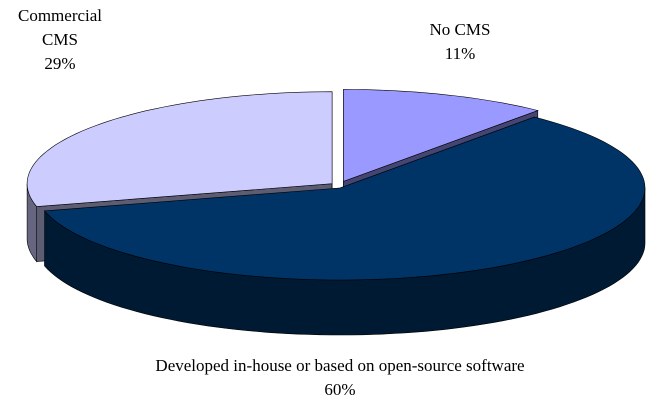 This screenshot has height=411, width=657. What do you see at coordinates (60, 63) in the screenshot?
I see `value-label: 29%` at bounding box center [60, 63].